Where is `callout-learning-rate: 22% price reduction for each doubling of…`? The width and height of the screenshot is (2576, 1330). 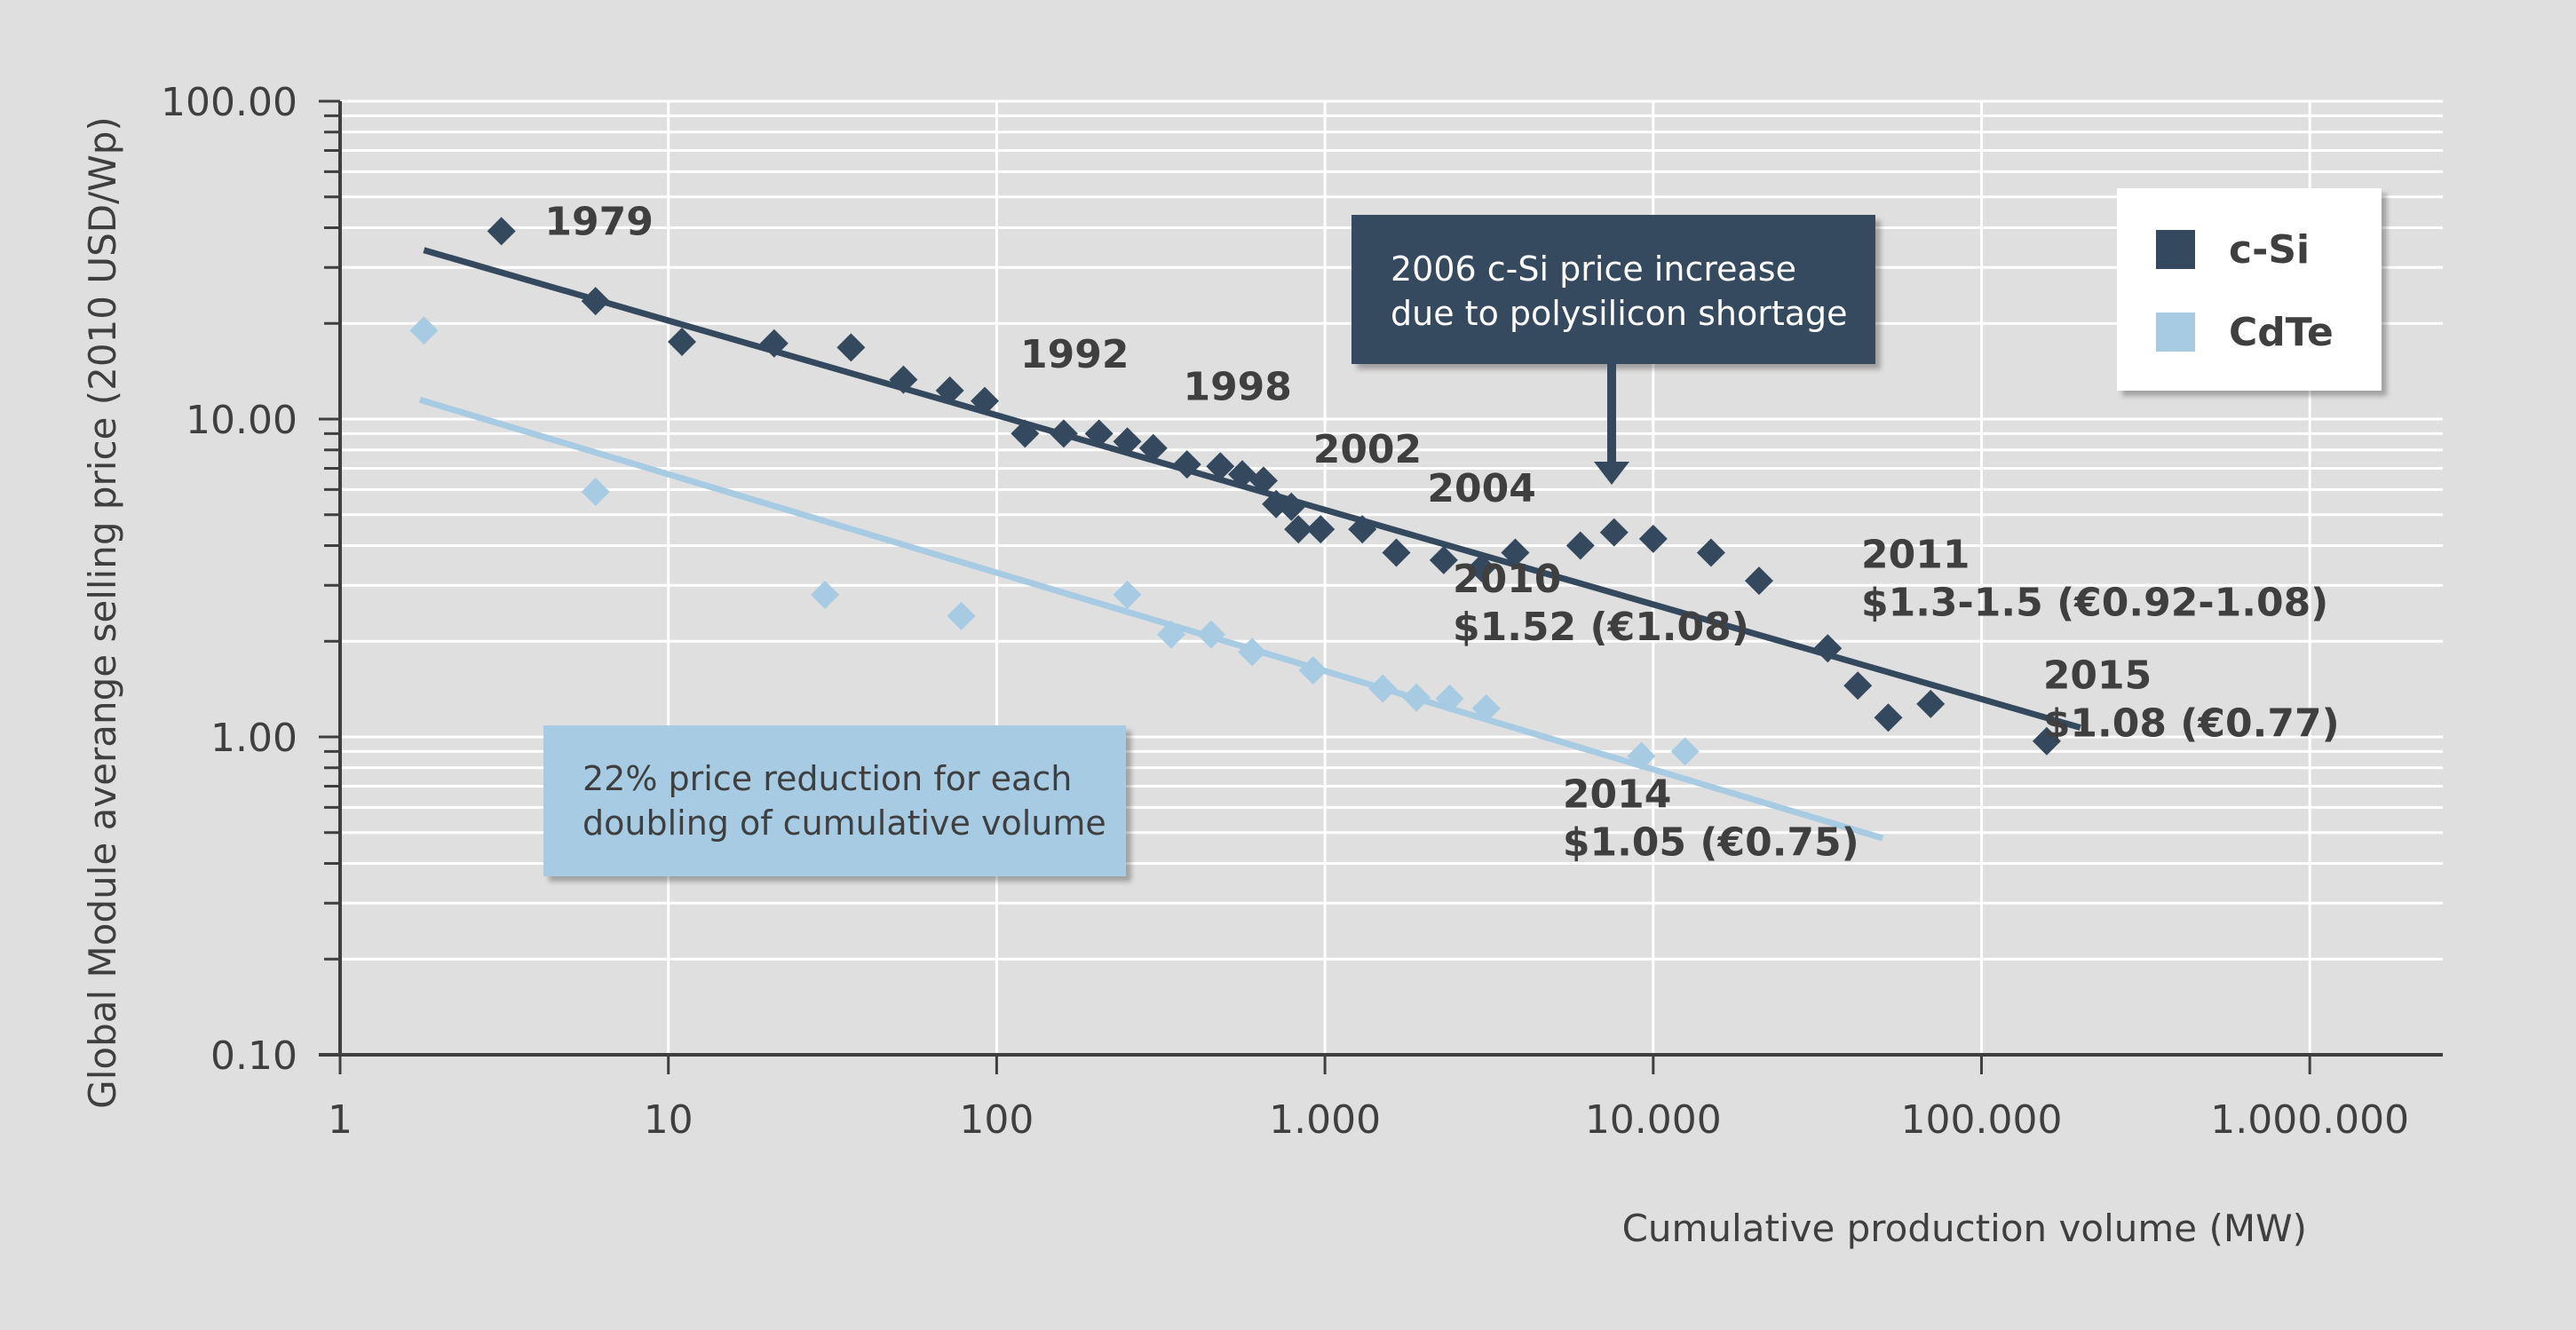 callout-learning-rate: 22% price reduction for each doubling of… is located at coordinates (835, 800).